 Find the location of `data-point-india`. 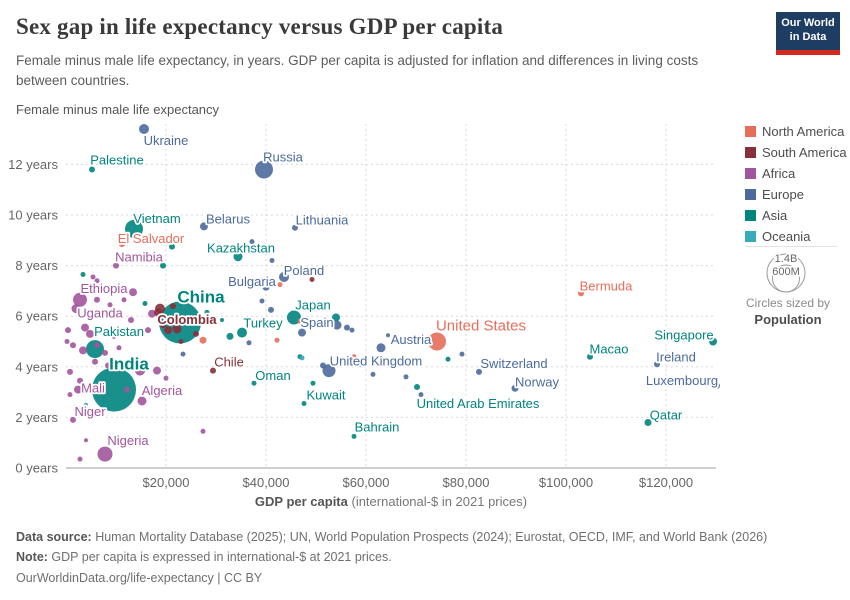

data-point-india is located at coordinates (114, 389).